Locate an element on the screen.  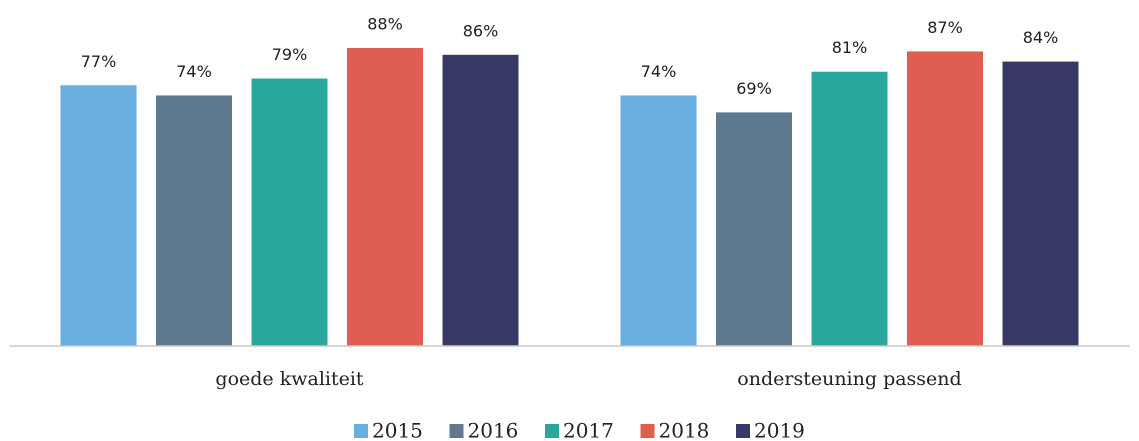
legend-label: 2016 is located at coordinates (493, 430).